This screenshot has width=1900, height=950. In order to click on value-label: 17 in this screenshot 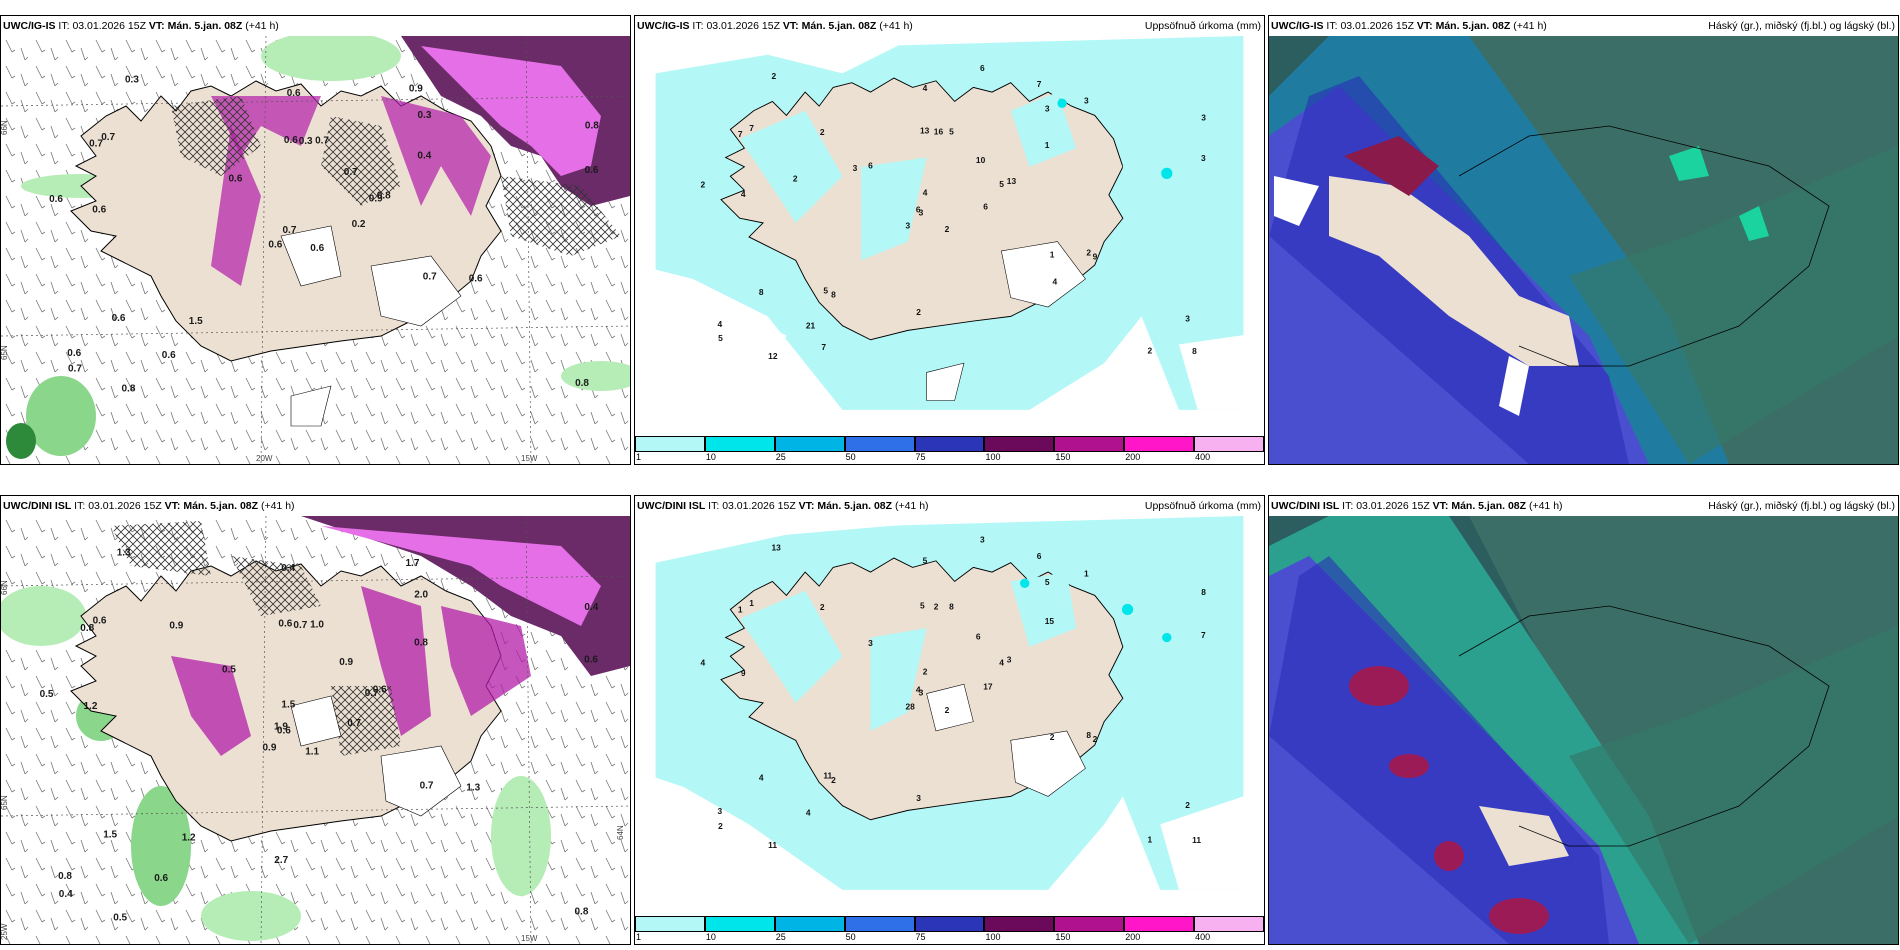, I will do `click(988, 687)`.